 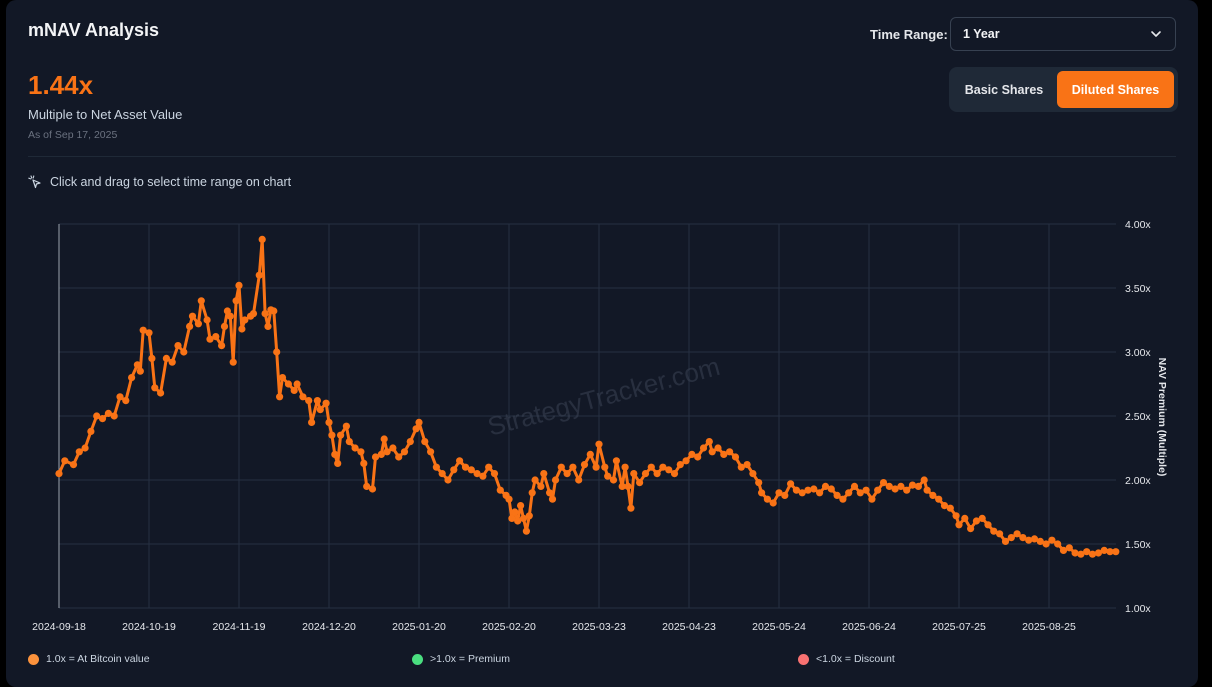 What do you see at coordinates (1004, 89) in the screenshot?
I see `basic-shares-button: Basic Shares` at bounding box center [1004, 89].